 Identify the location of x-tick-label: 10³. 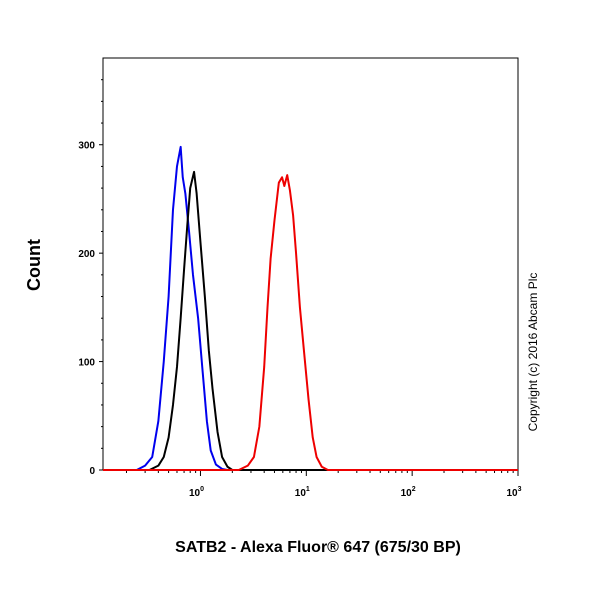
(513, 492).